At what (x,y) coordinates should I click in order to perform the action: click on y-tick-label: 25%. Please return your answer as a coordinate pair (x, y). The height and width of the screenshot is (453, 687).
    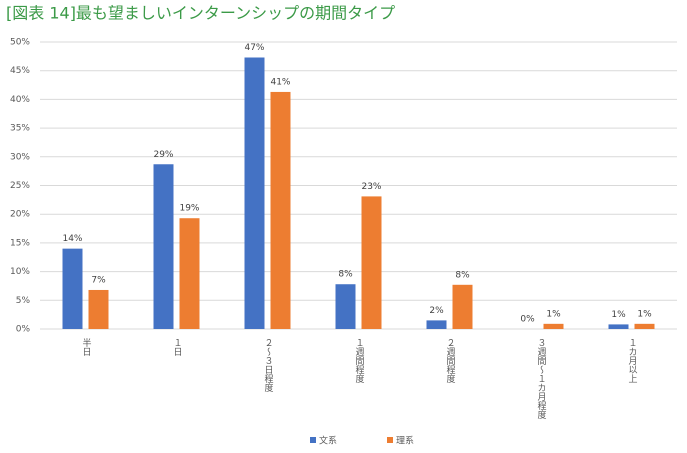
    Looking at the image, I should click on (20, 186).